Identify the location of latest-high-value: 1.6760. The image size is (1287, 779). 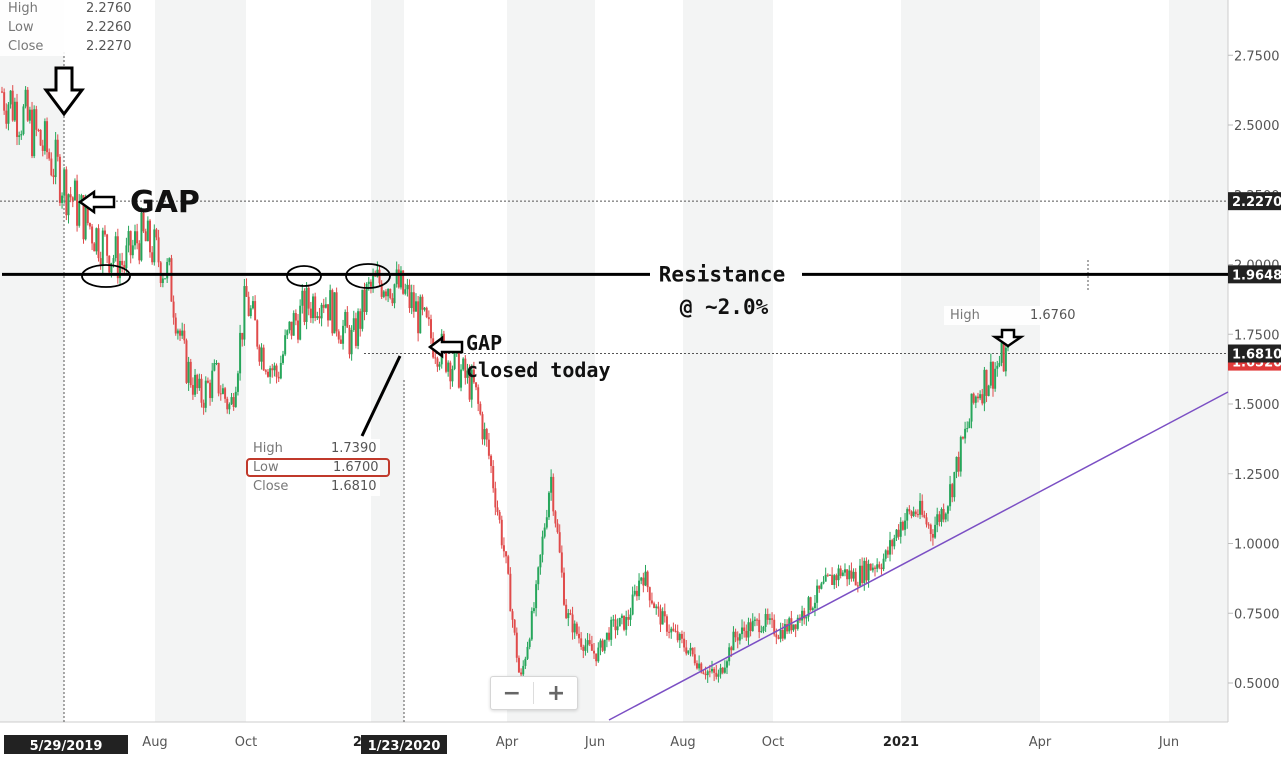
(1053, 315).